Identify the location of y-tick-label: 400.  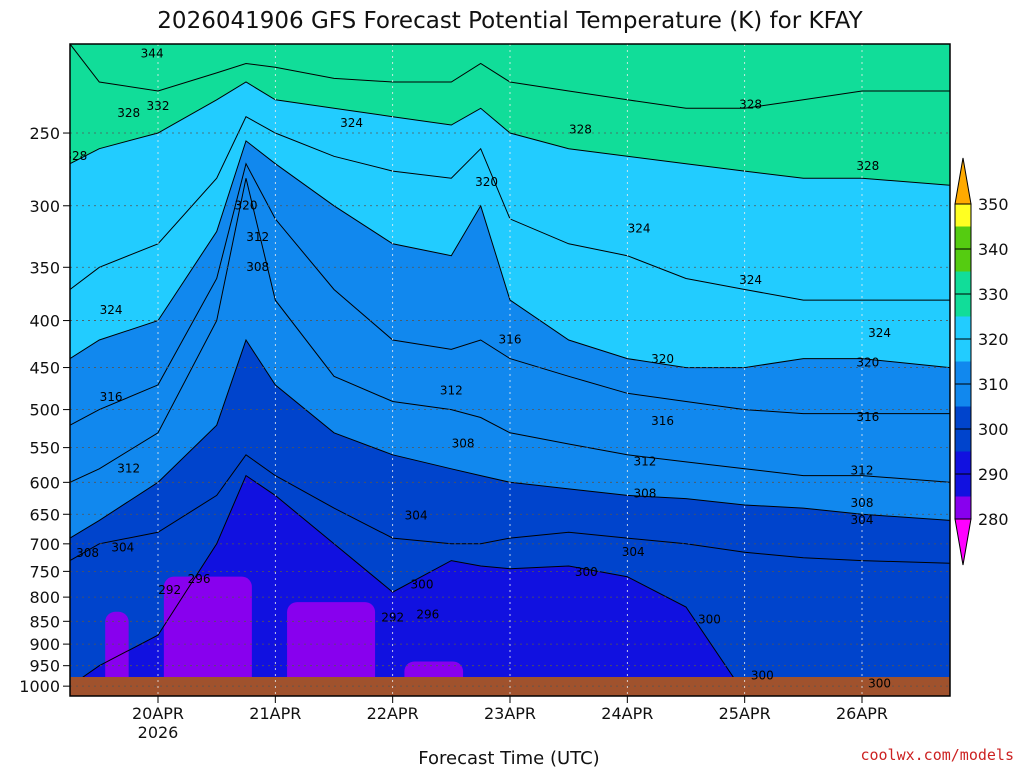
(44, 321).